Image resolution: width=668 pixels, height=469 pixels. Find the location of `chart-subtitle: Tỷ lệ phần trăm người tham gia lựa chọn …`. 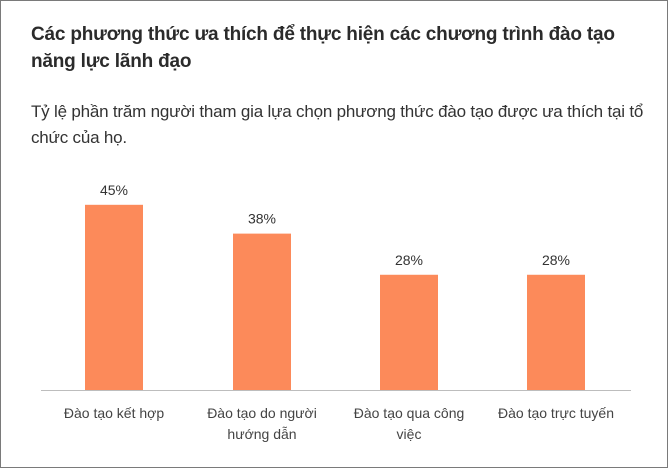

chart-subtitle: Tỷ lệ phần trăm người tham gia lựa chọn … is located at coordinates (337, 124).